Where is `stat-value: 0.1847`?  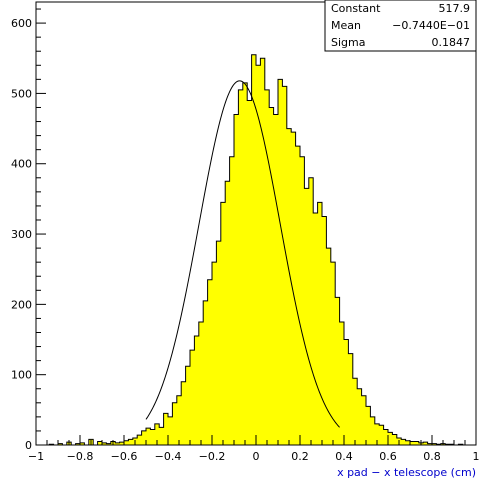 stat-value: 0.1847 is located at coordinates (451, 42).